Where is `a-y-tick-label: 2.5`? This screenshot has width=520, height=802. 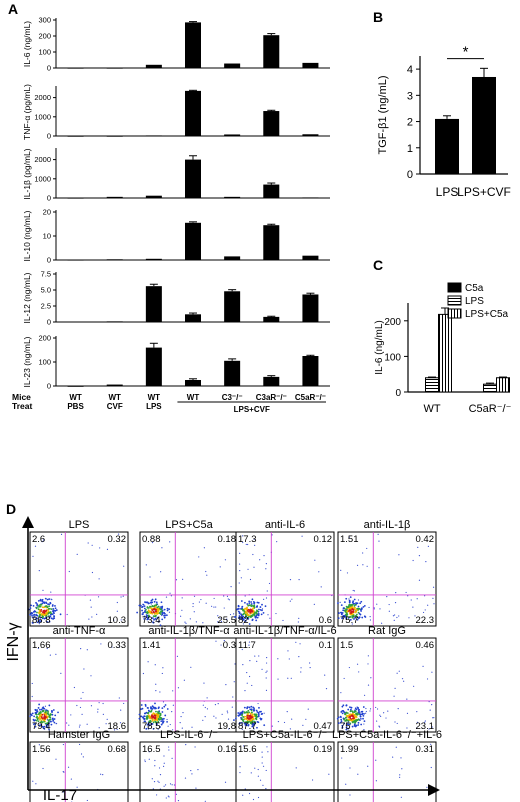
a-y-tick-label: 2.5 is located at coordinates (46, 306).